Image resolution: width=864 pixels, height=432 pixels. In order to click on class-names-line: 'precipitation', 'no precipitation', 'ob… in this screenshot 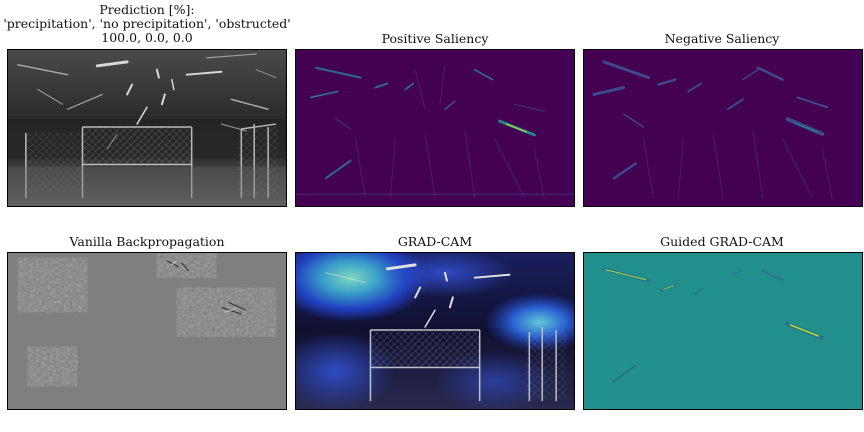, I will do `click(147, 23)`.